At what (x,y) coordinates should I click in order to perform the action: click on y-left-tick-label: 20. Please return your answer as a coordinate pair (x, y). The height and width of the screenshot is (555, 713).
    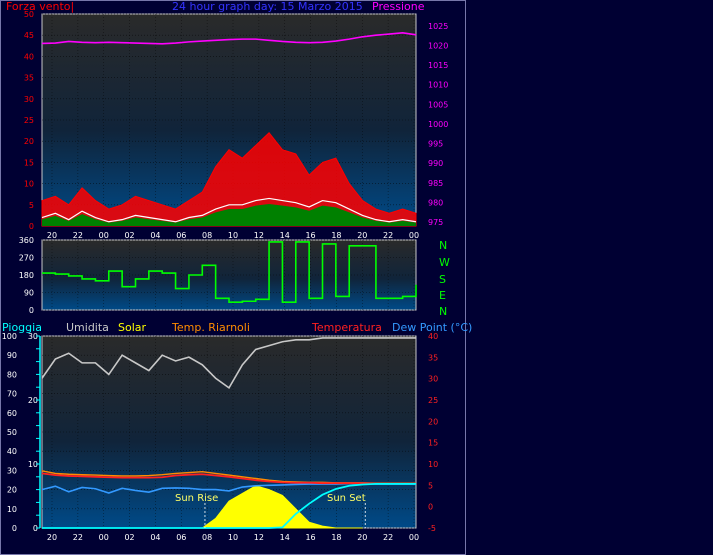
    Looking at the image, I should click on (29, 141).